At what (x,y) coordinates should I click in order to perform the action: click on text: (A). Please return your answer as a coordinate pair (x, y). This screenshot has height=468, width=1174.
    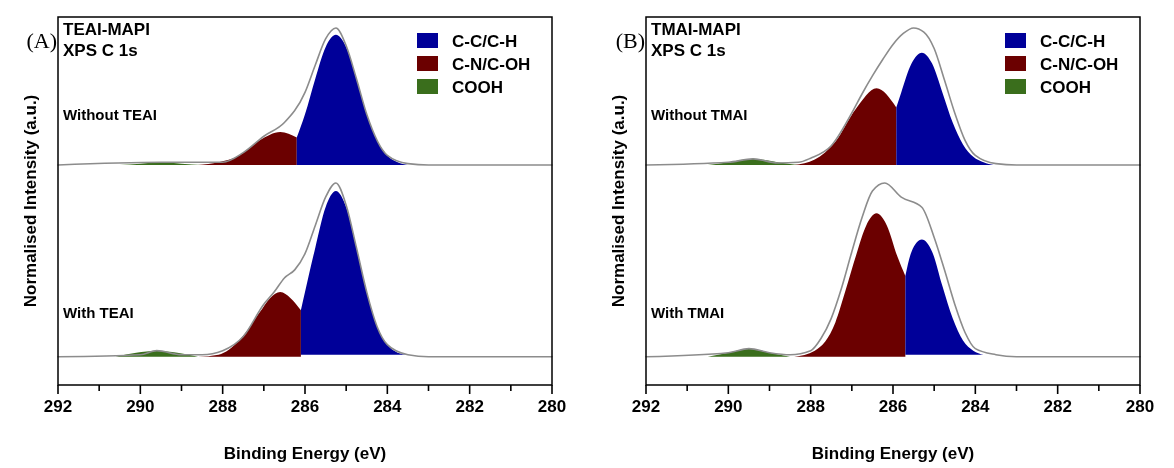
    Looking at the image, I should click on (41, 40).